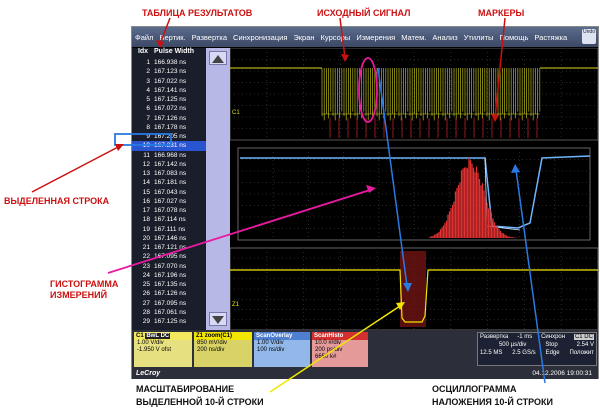 This screenshot has height=416, width=600. I want to click on undo-button: Undo, so click(589, 36).